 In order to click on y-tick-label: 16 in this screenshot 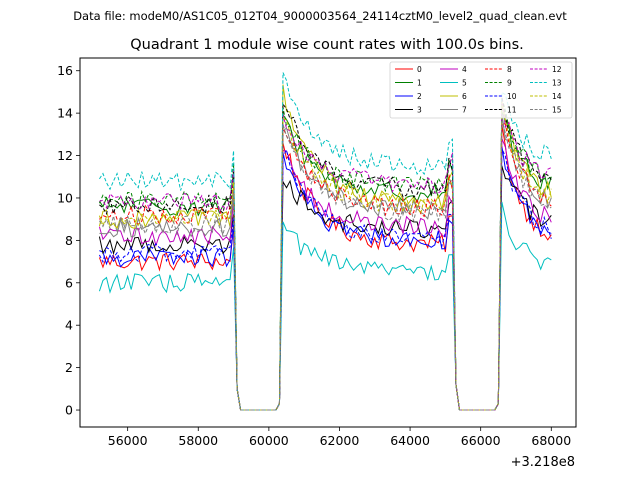, I will do `click(65, 70)`.